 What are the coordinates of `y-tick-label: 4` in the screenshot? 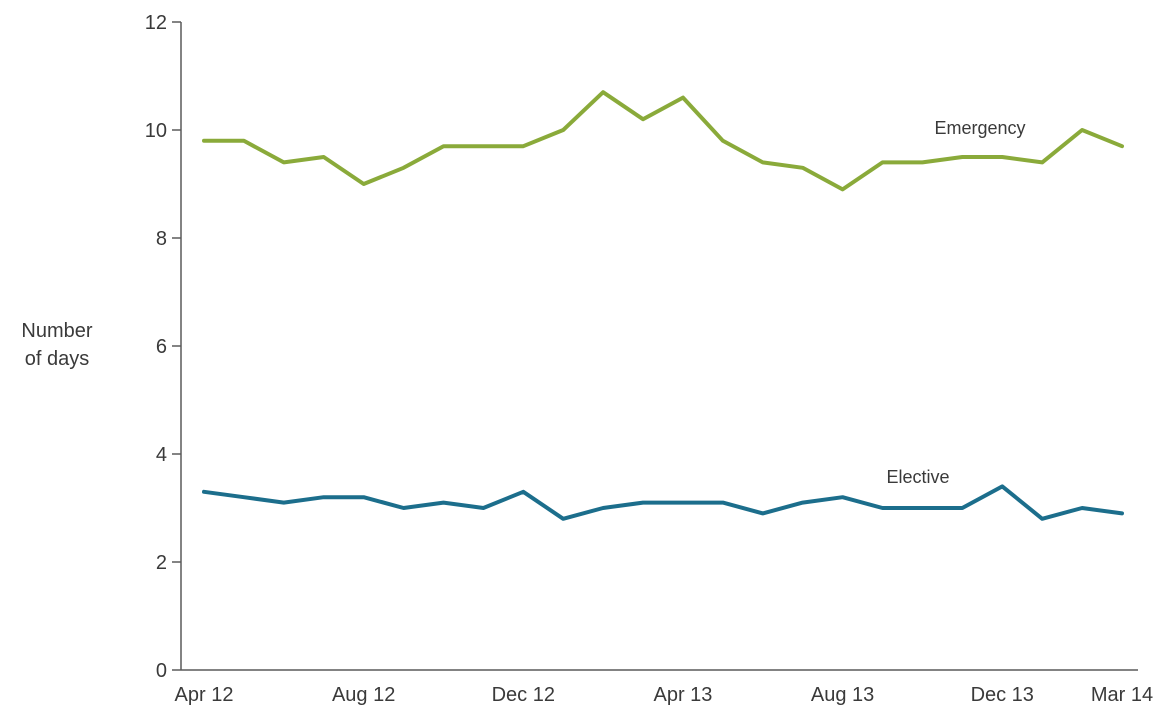 It's located at (161, 455).